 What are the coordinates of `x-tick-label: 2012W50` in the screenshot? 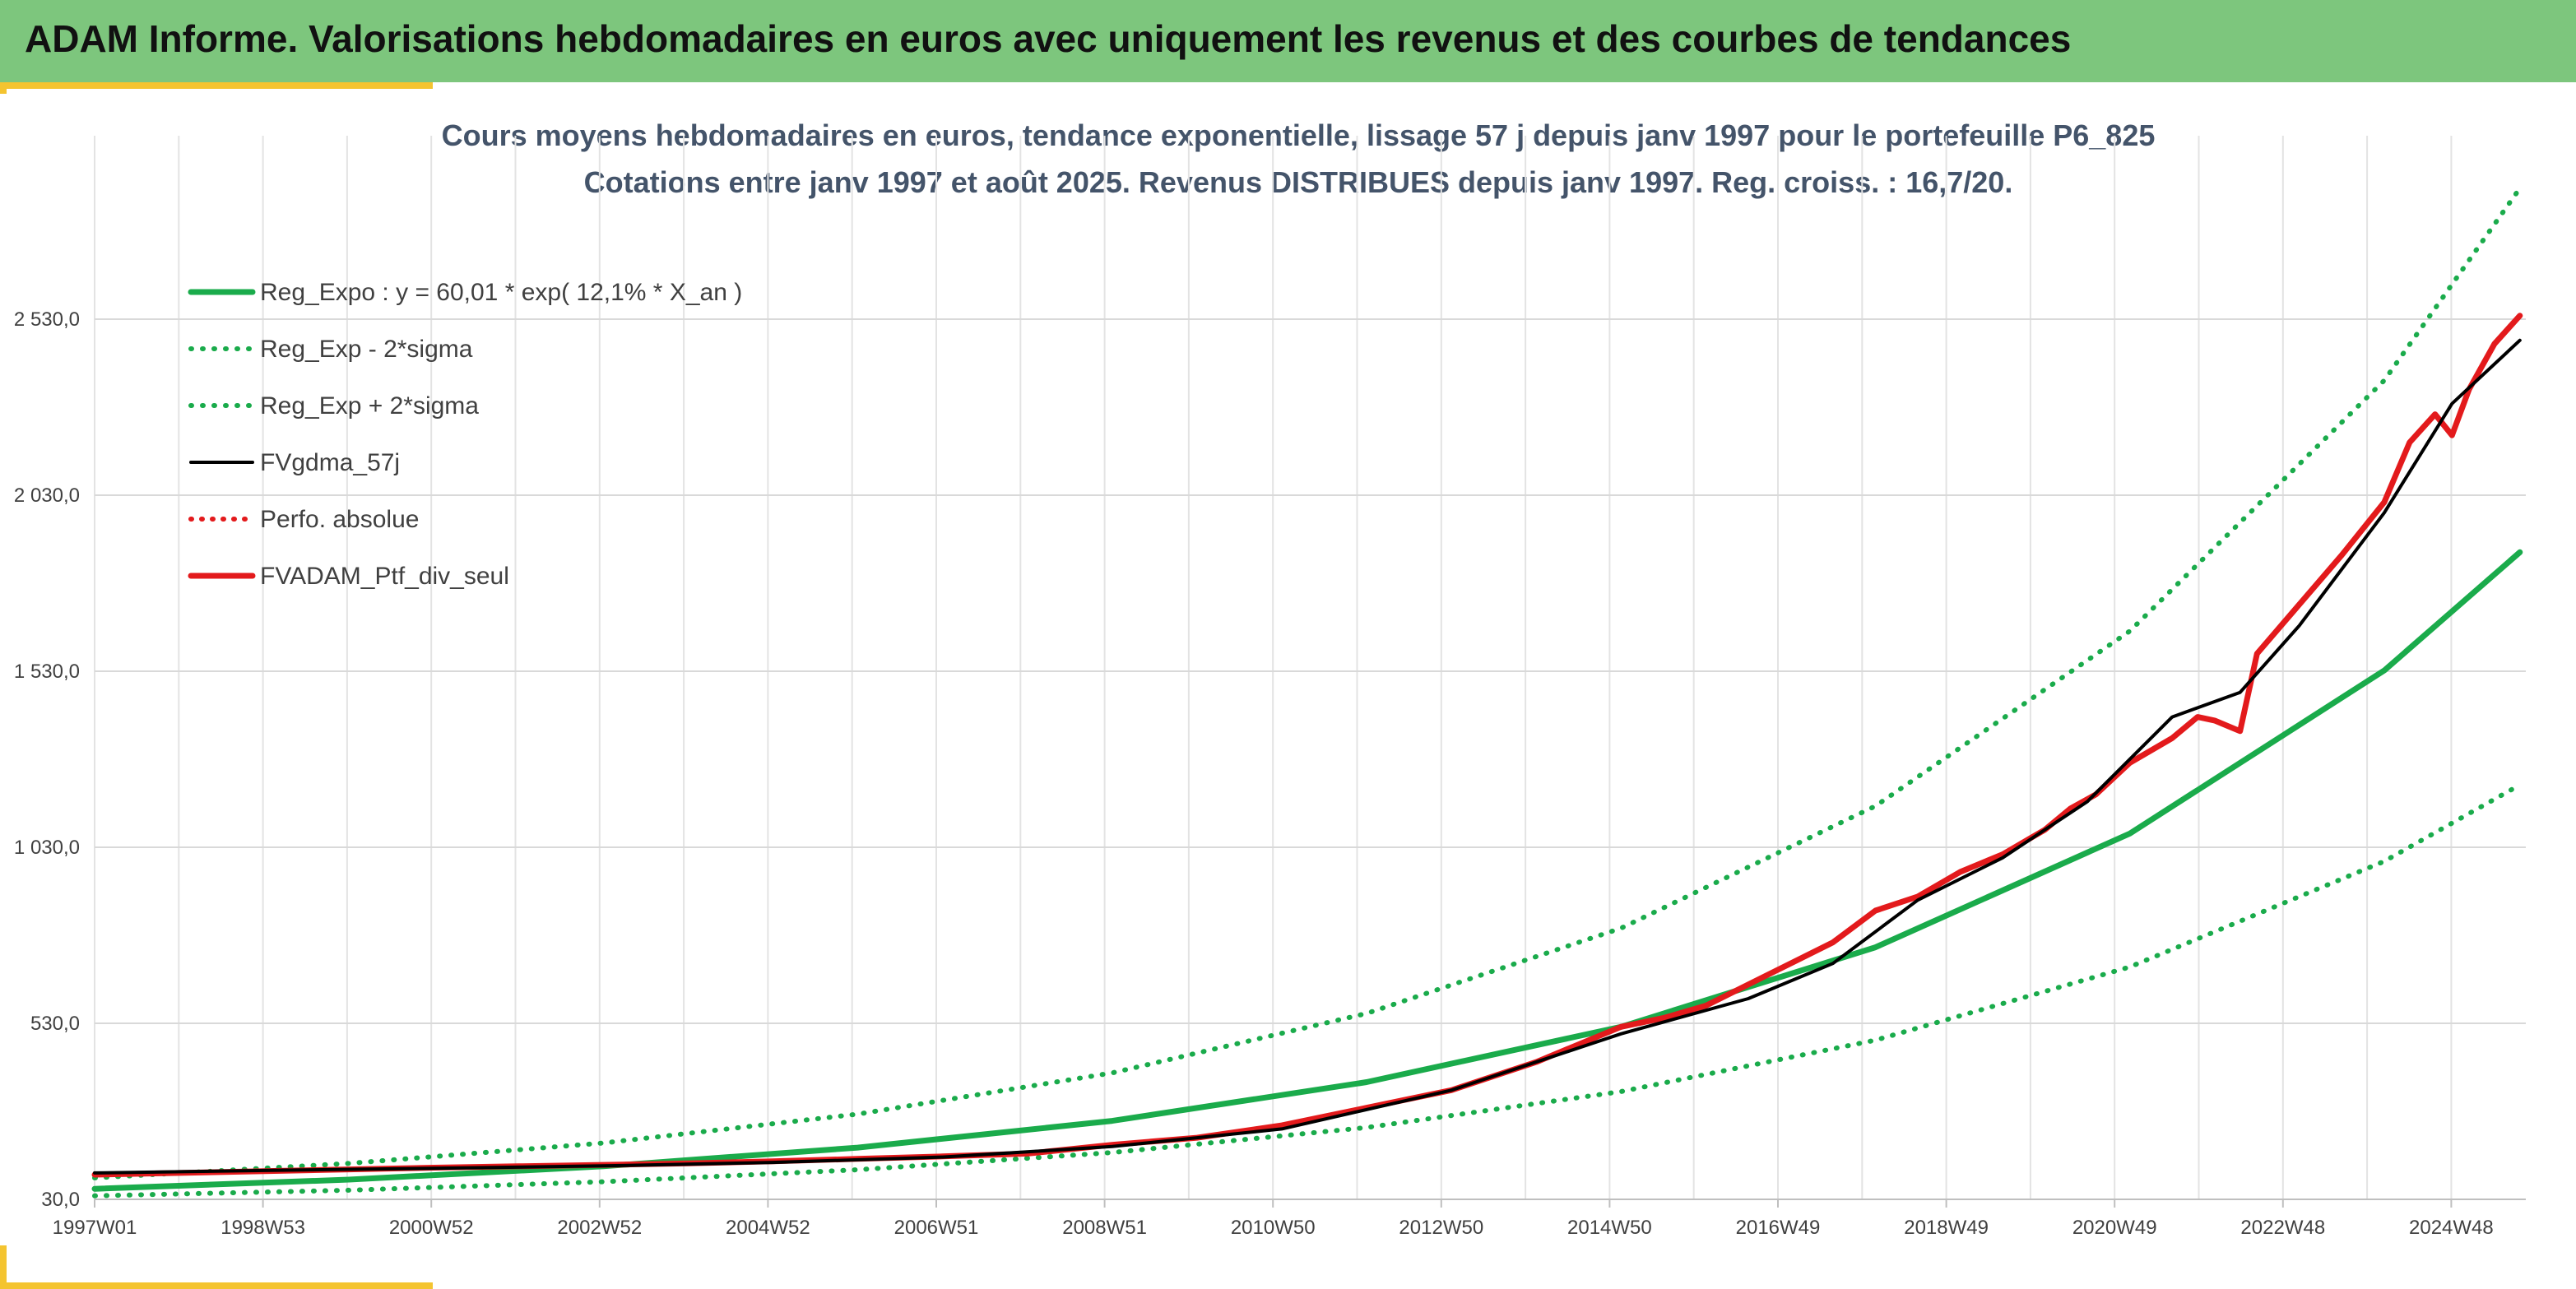 It's located at (1441, 1228).